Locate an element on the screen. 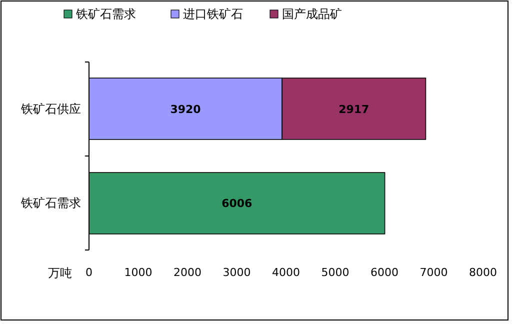 Image resolution: width=517 pixels, height=329 pixels. x-tick-label: 7000 is located at coordinates (434, 272).